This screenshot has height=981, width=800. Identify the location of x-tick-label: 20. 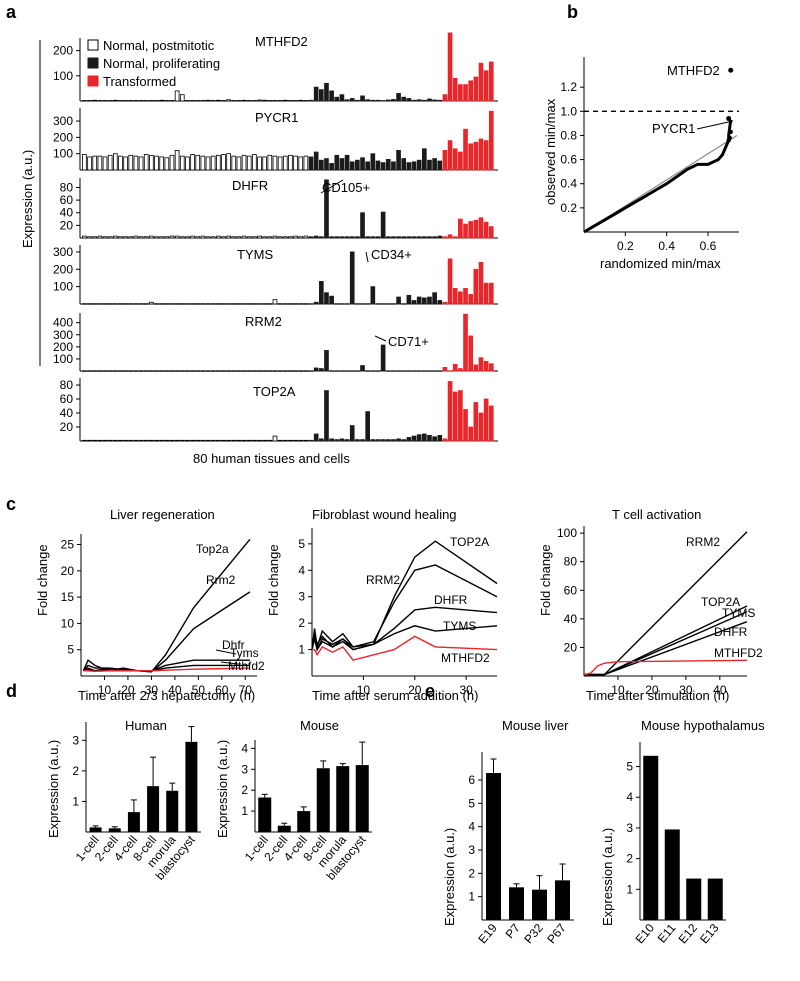
(415, 690).